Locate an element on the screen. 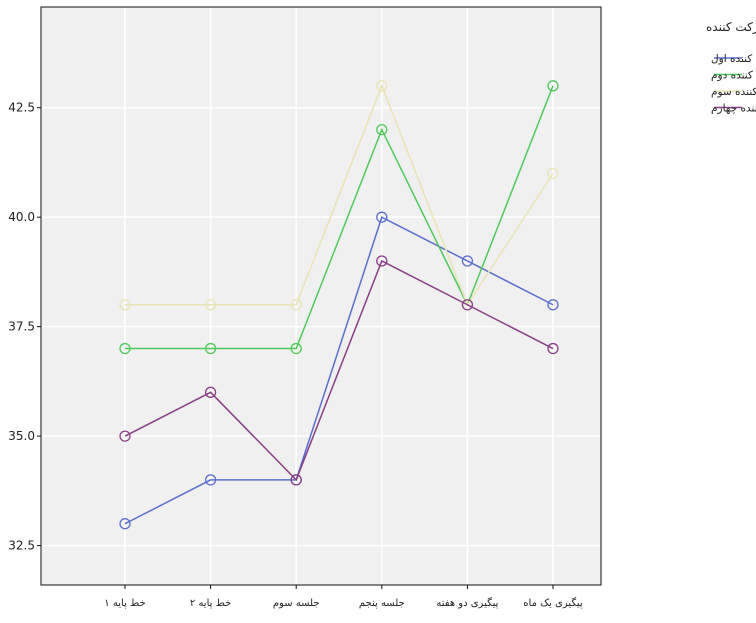  x-tick-label: جلسه پنجم is located at coordinates (382, 603).